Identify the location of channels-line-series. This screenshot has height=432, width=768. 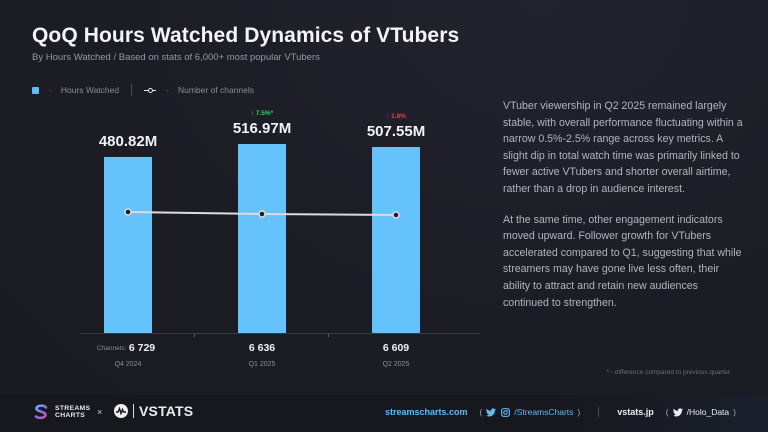
(262, 213).